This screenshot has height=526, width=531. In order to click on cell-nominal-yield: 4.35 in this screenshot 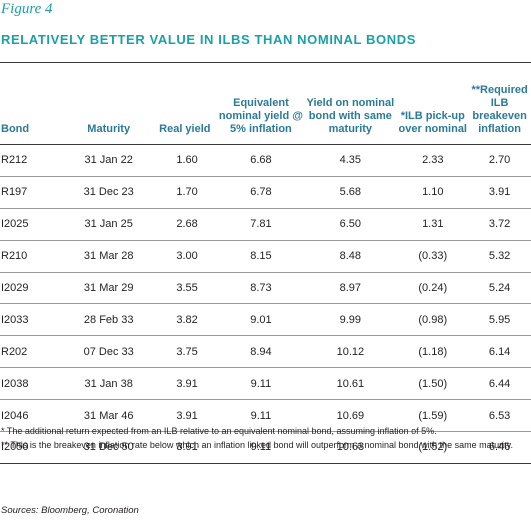, I will do `click(350, 160)`.